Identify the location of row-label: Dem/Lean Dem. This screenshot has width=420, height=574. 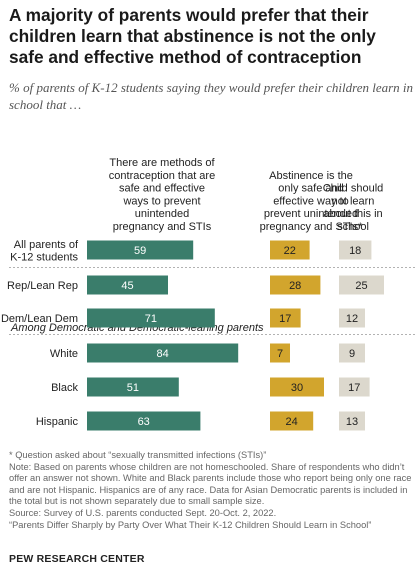
(39, 319).